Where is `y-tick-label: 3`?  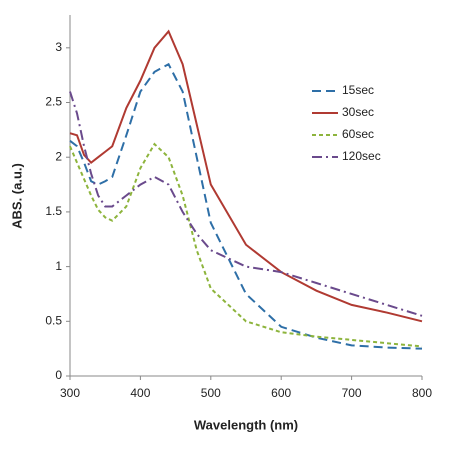 y-tick-label: 3 is located at coordinates (58, 47).